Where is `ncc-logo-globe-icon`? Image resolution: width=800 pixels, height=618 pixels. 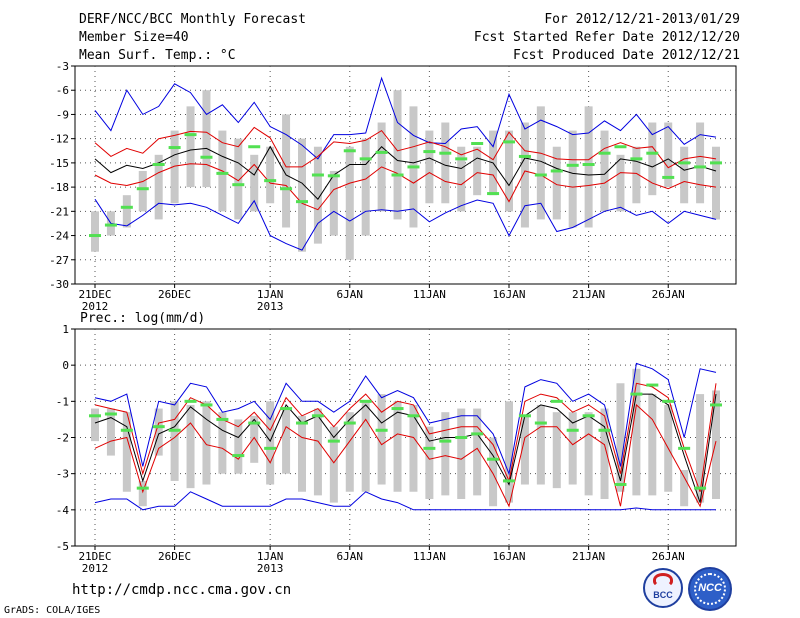
ncc-logo-globe-icon is located at coordinates (710, 589).